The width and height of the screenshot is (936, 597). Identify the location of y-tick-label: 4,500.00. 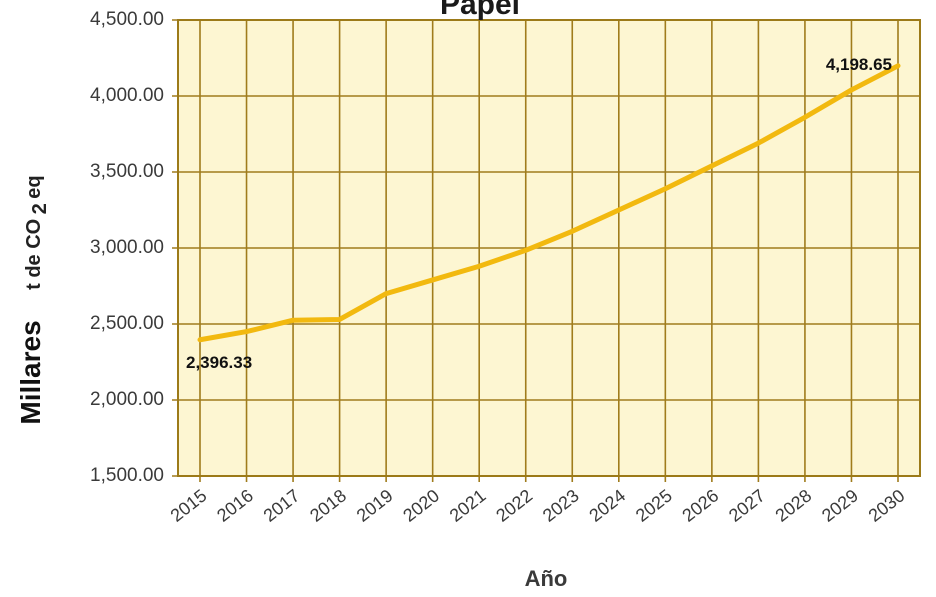
(127, 19).